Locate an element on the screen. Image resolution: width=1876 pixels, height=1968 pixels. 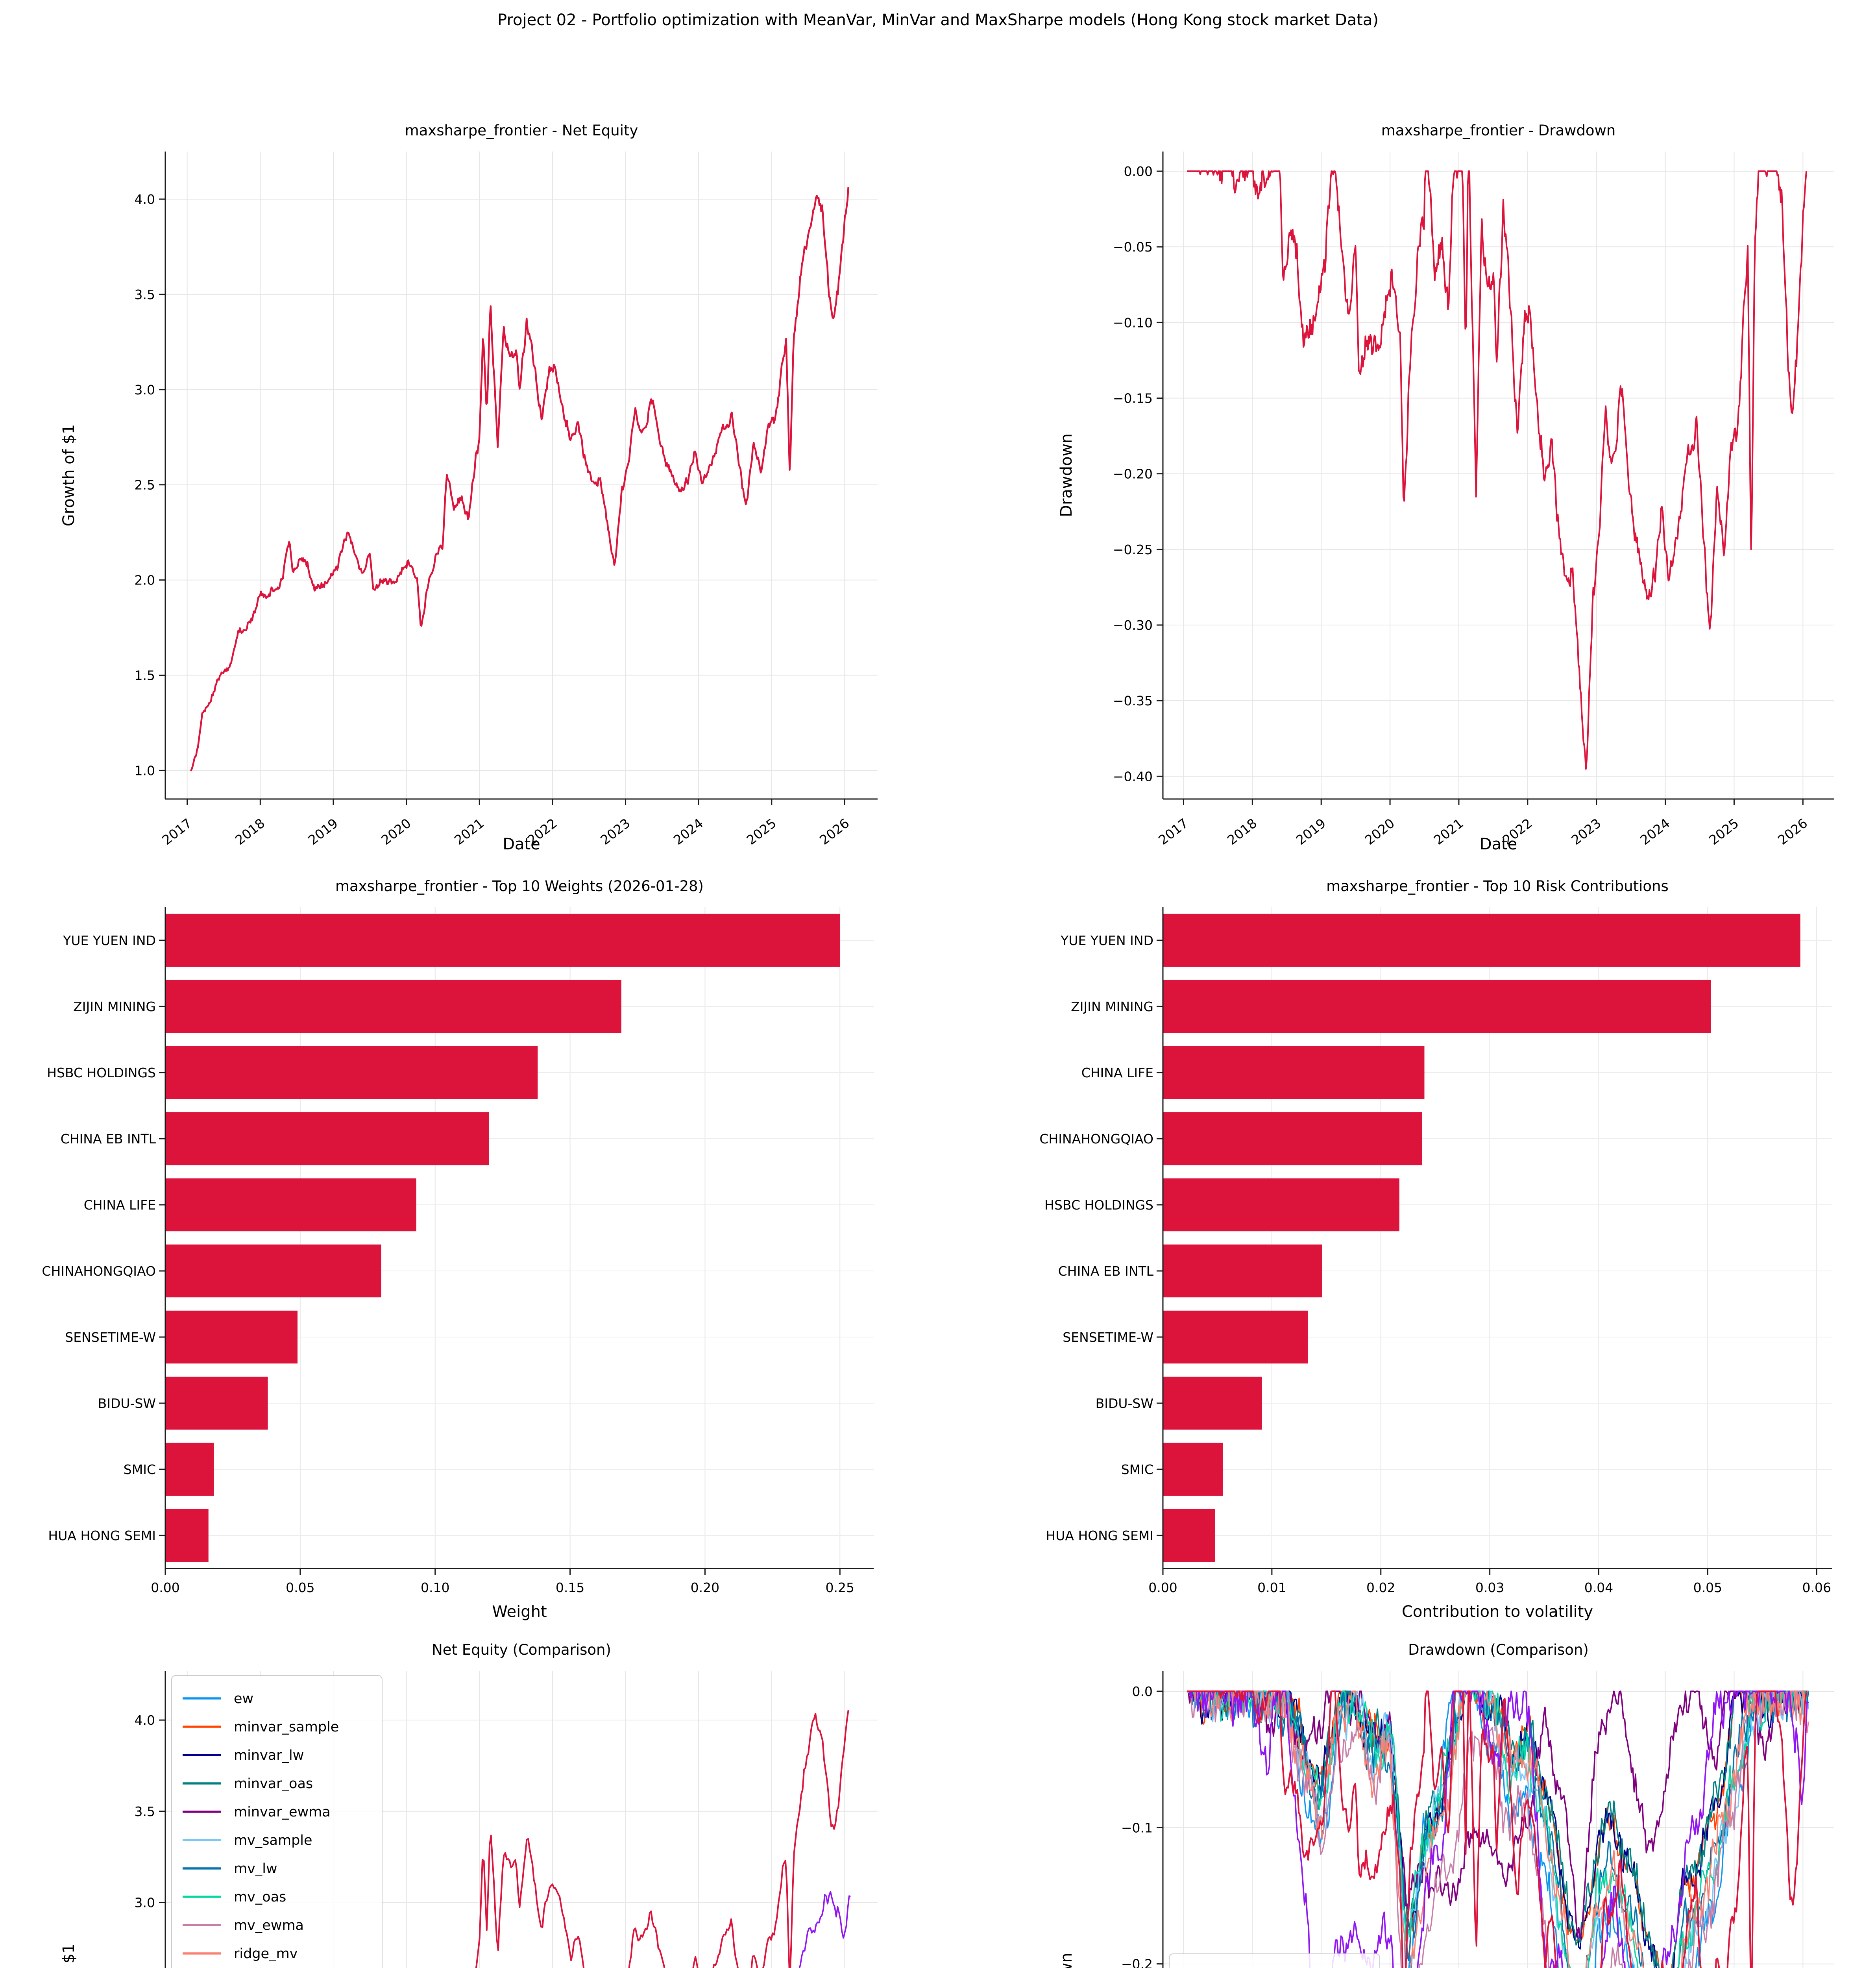
svg-text: −0.1 is located at coordinates (1137, 1827).